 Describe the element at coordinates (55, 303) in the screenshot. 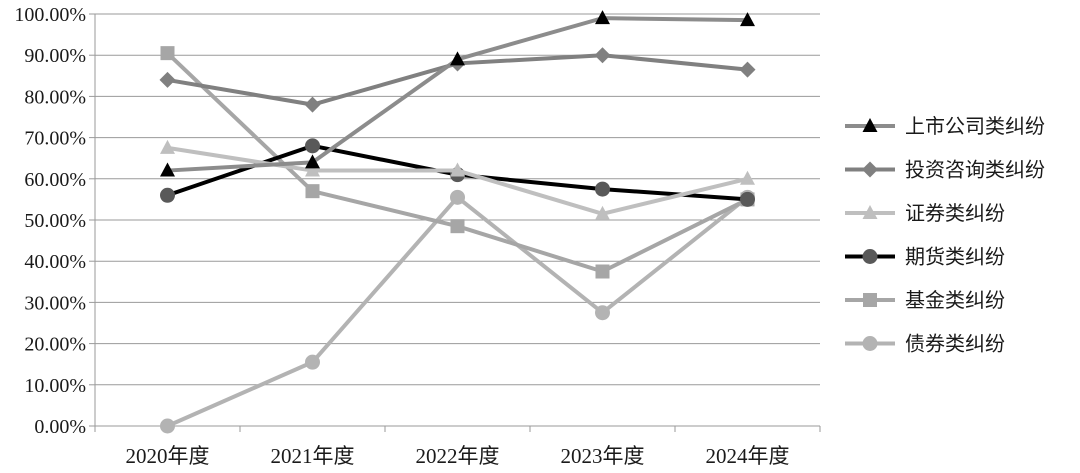

I see `y-tick-label: 30.00%` at that location.